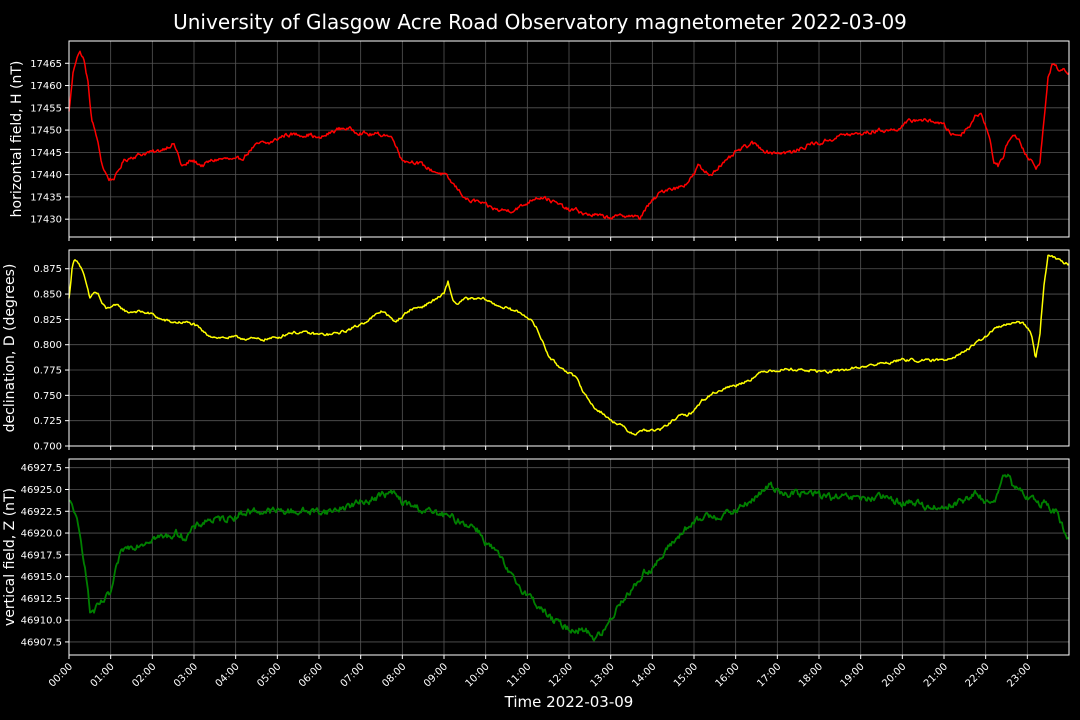 This screenshot has width=1080, height=720. Describe the element at coordinates (41, 534) in the screenshot. I see `z-field-ytick-label: 46920.0` at that location.